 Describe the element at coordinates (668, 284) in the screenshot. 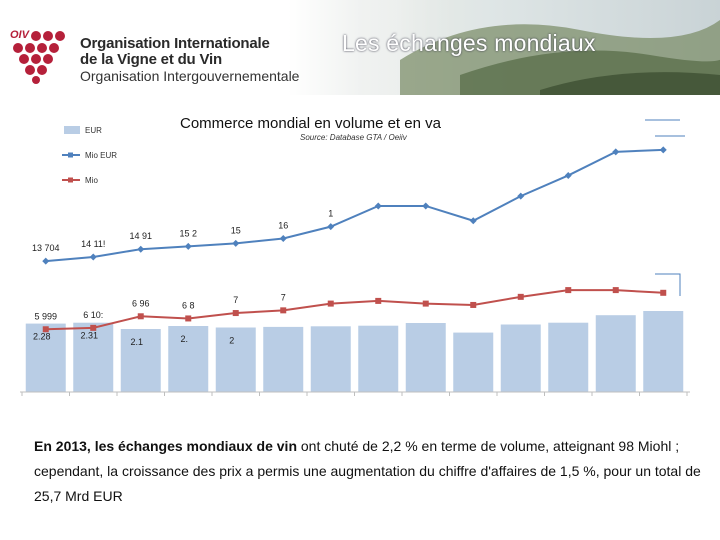

I see `axis-bracket-decor` at that location.